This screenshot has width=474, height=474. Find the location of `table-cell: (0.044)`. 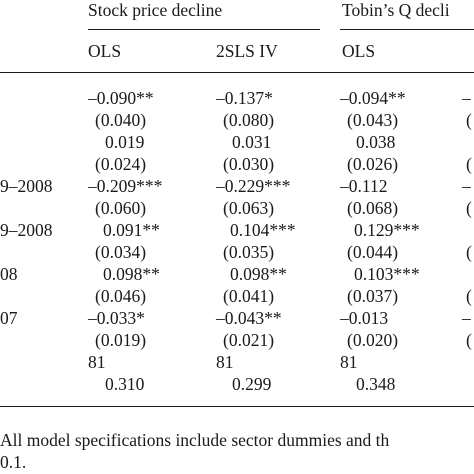

table-cell: (0.044) is located at coordinates (373, 252).